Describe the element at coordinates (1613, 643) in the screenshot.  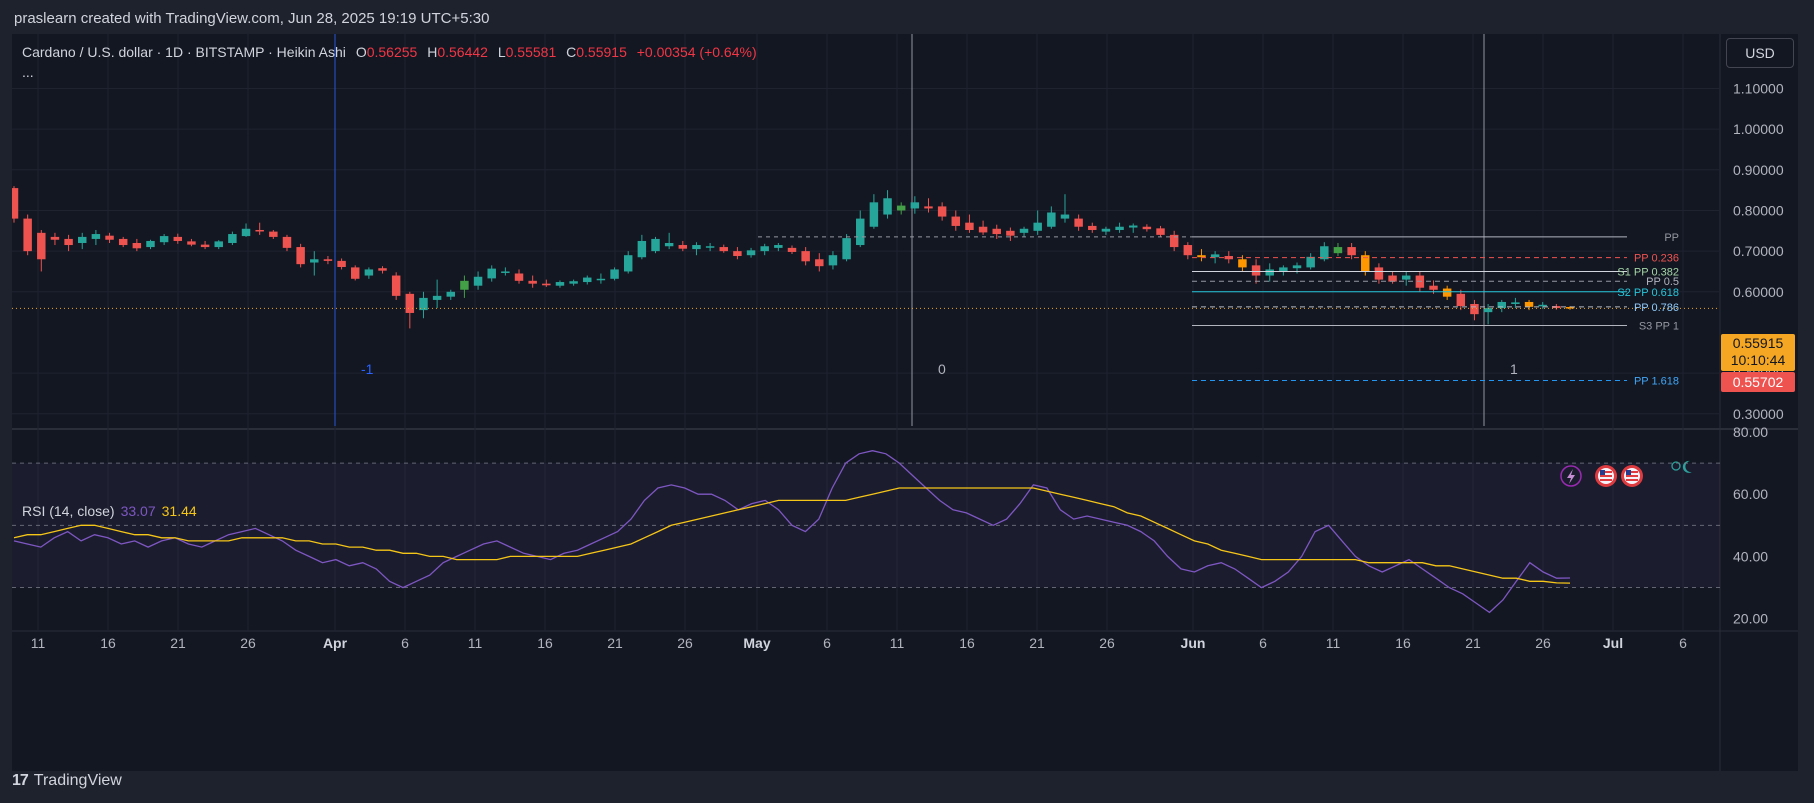
I see `time-tick-label: Jul` at that location.